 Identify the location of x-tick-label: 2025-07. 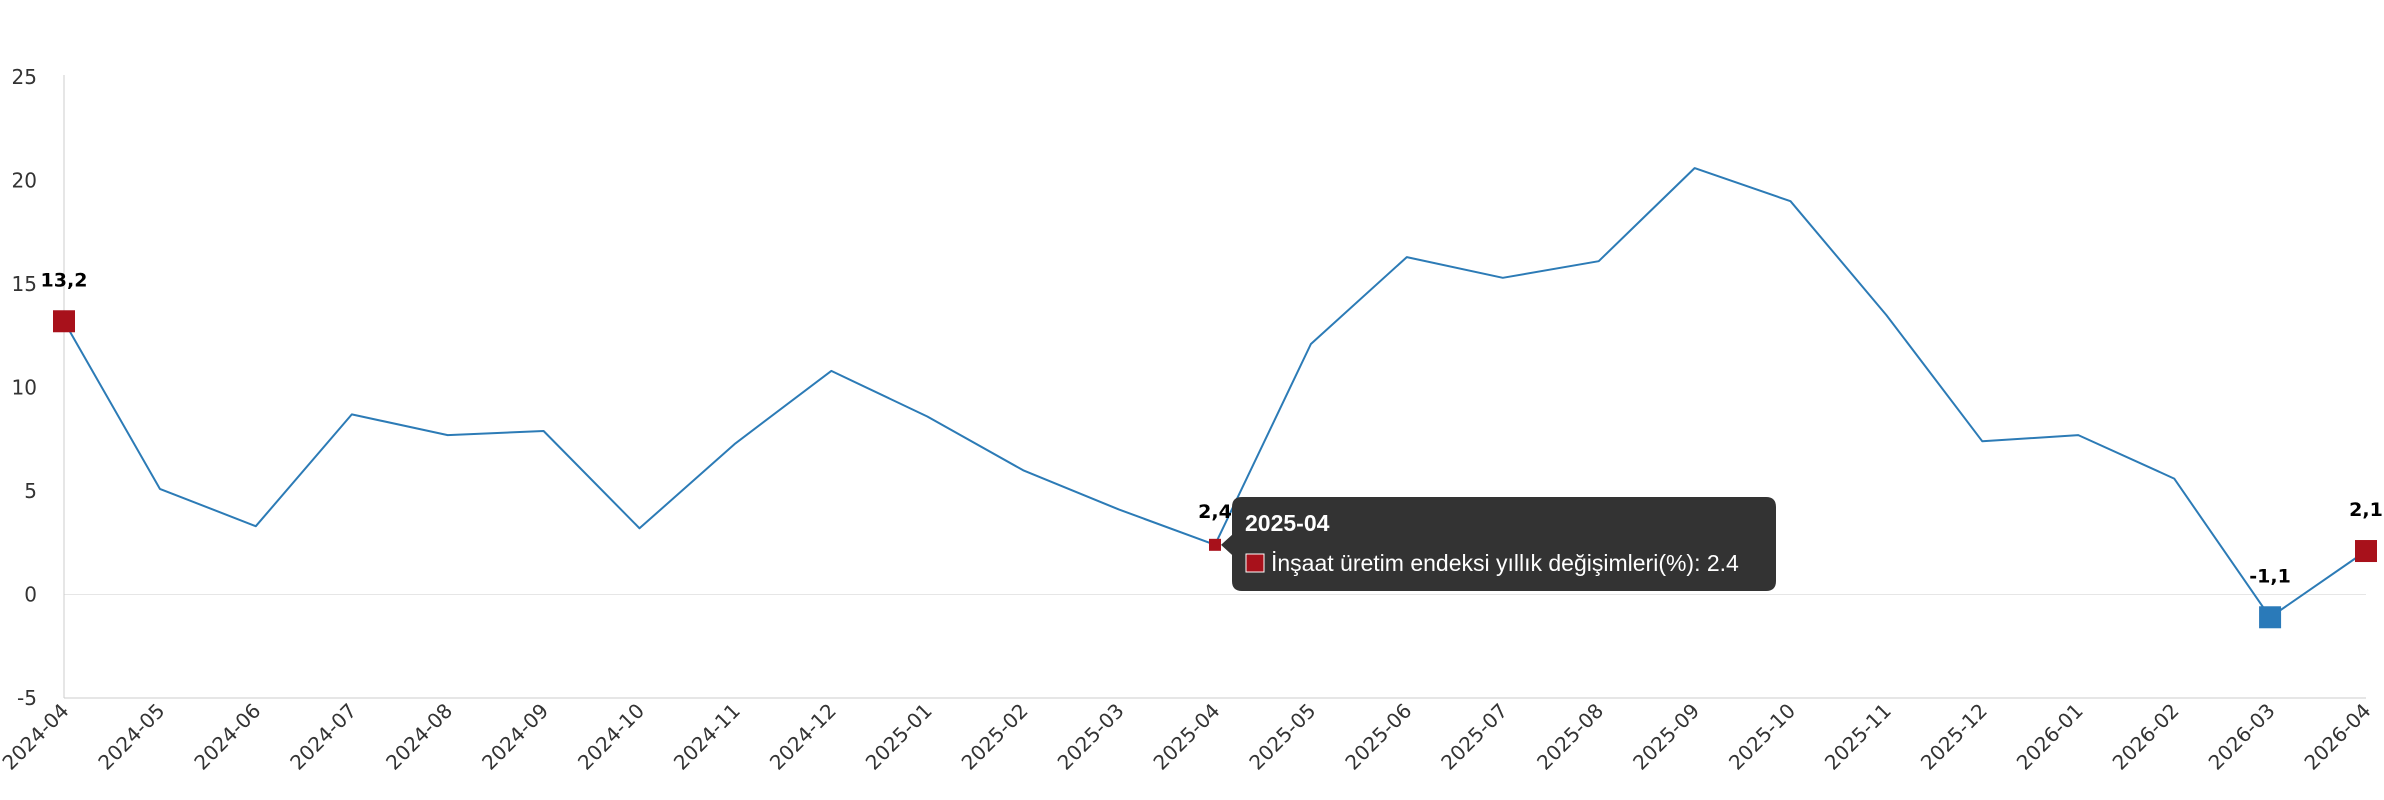
(1474, 737).